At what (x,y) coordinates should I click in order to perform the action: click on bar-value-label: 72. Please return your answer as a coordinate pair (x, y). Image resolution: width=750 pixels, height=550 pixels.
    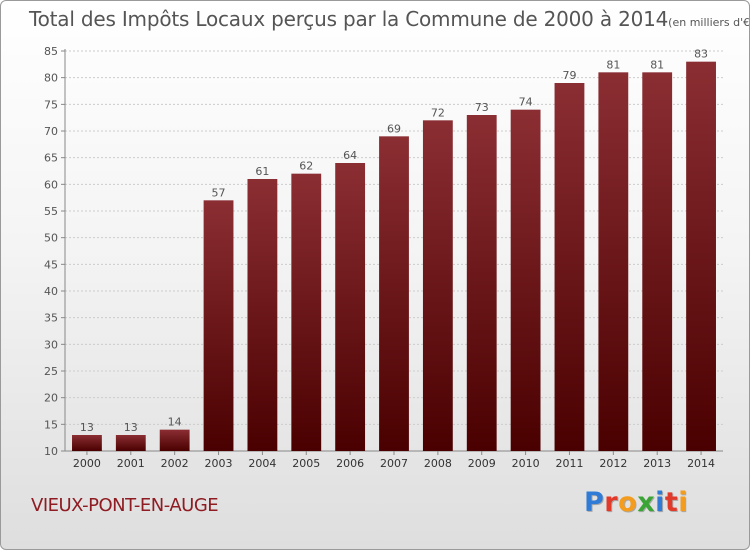
    Looking at the image, I should click on (438, 112).